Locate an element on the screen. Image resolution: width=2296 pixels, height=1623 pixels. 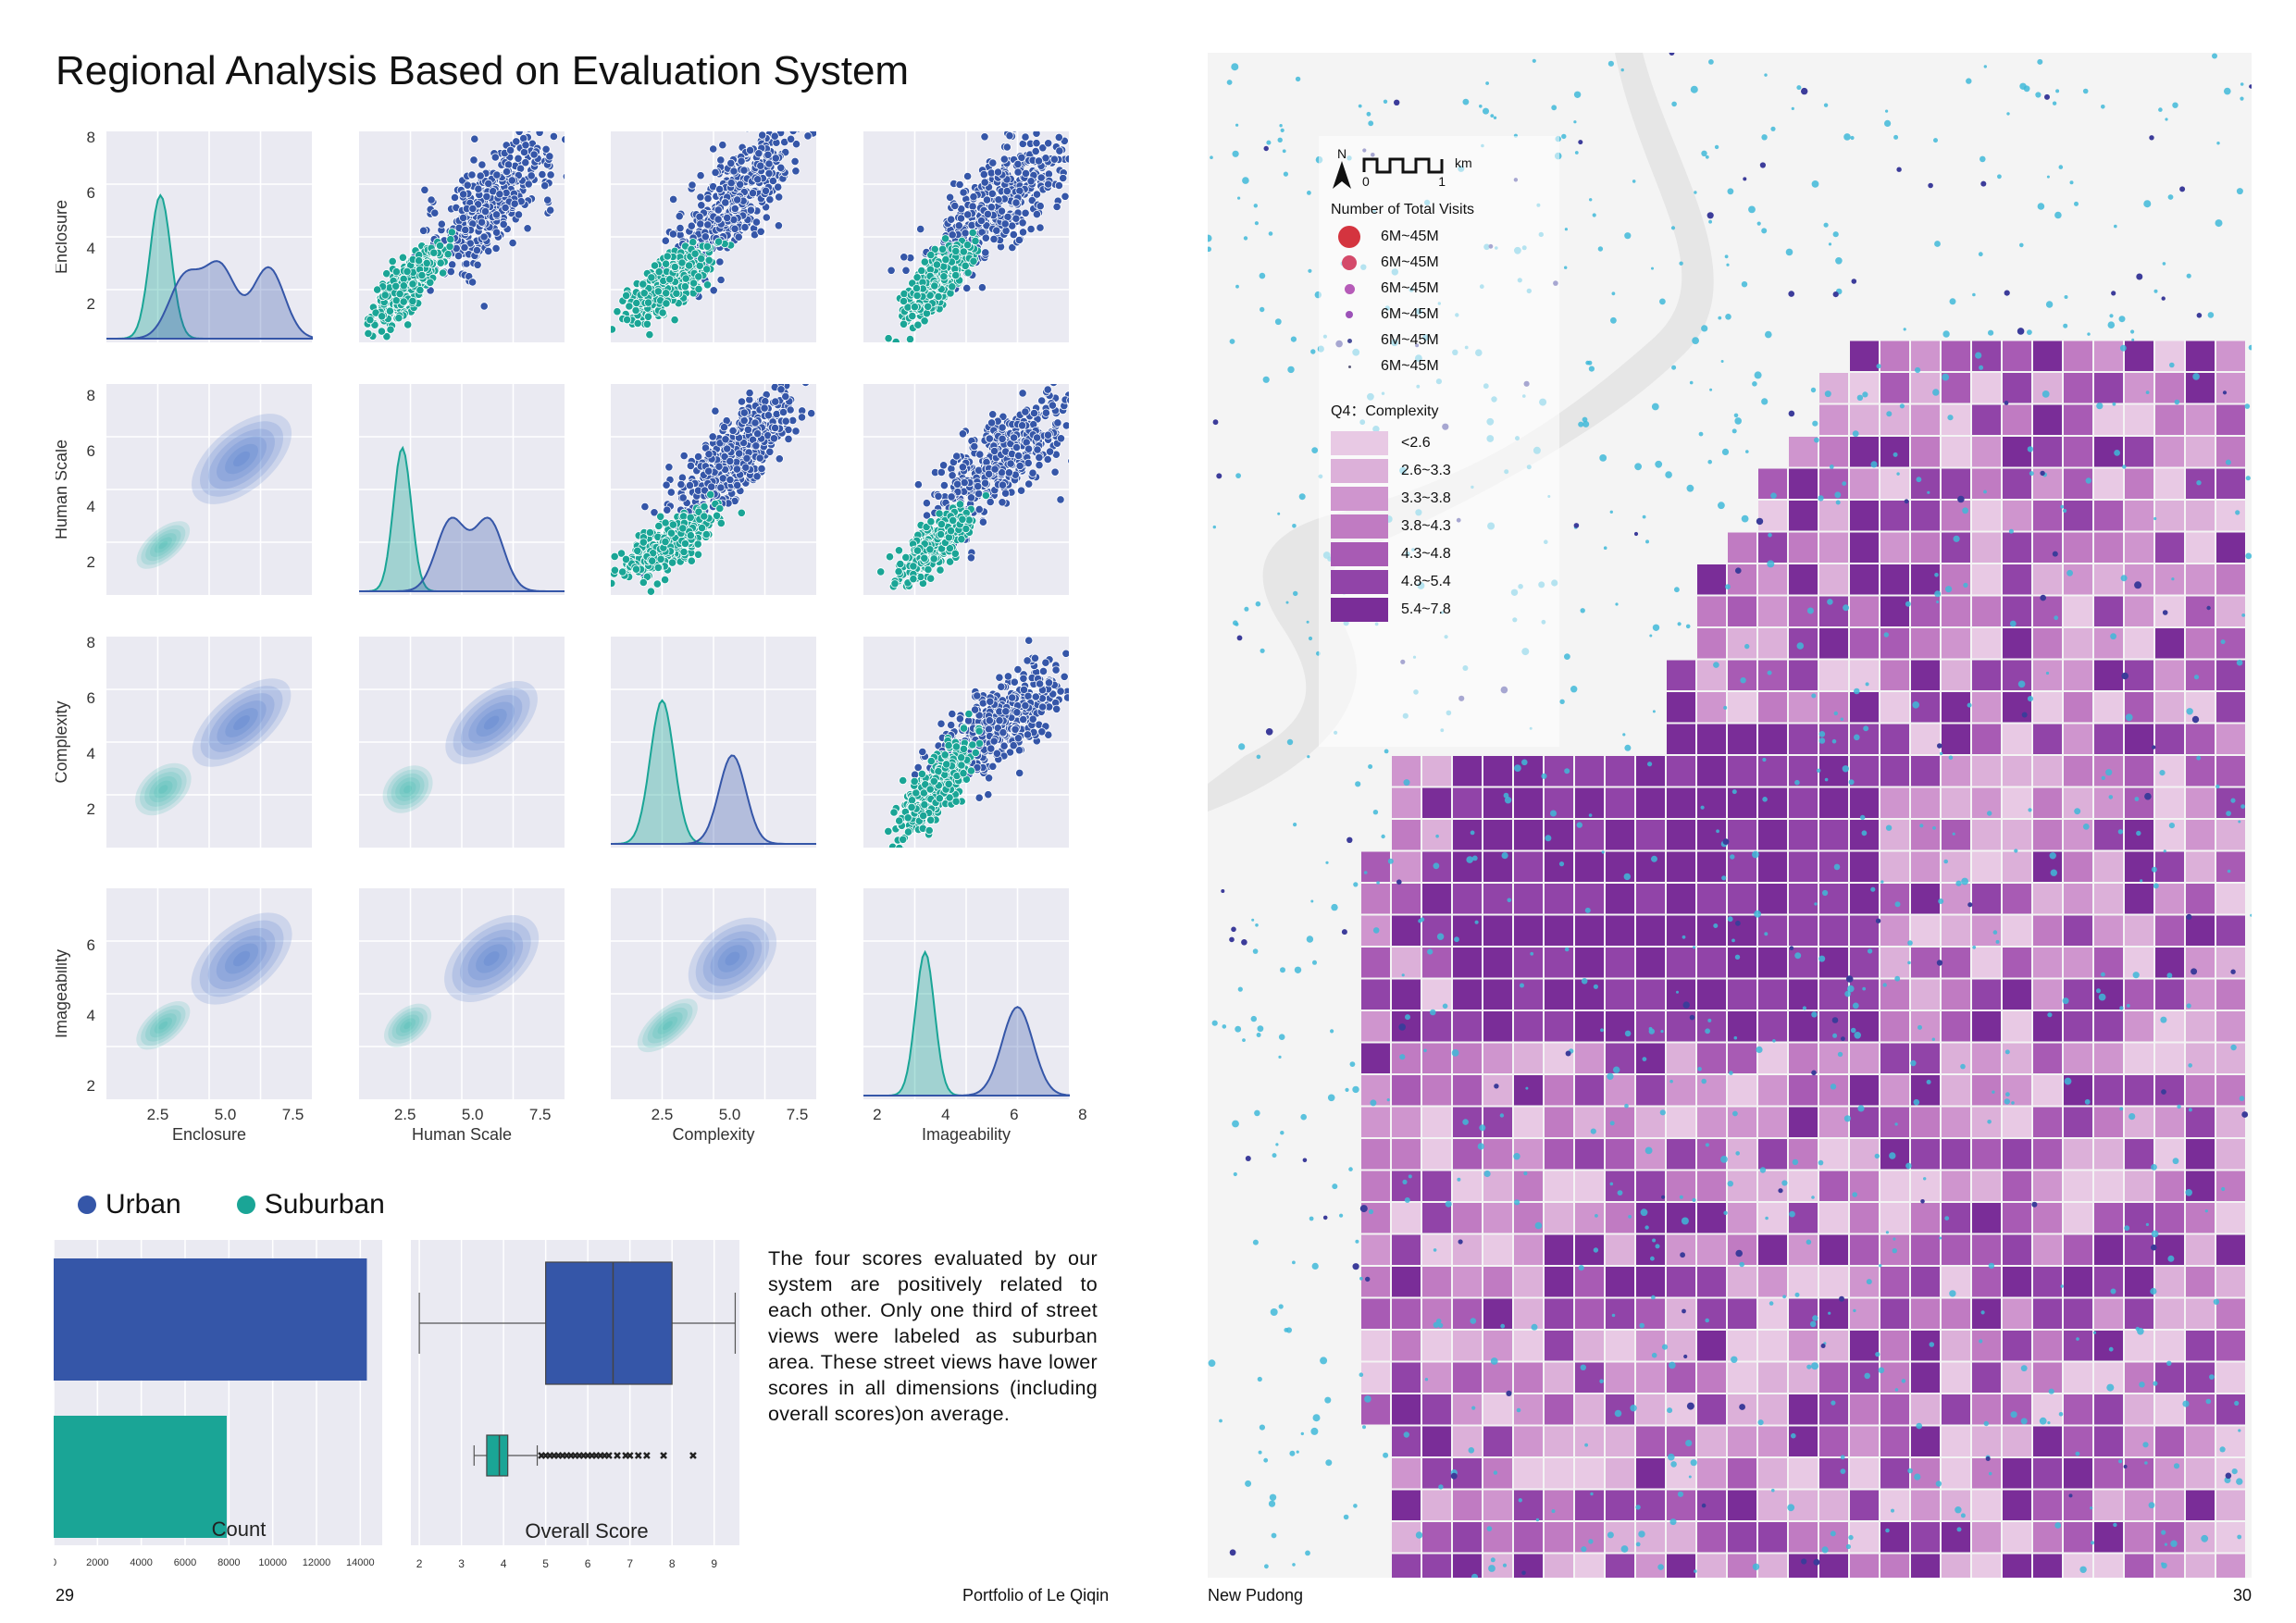
x-axis-label: Overall Score is located at coordinates (586, 1530).